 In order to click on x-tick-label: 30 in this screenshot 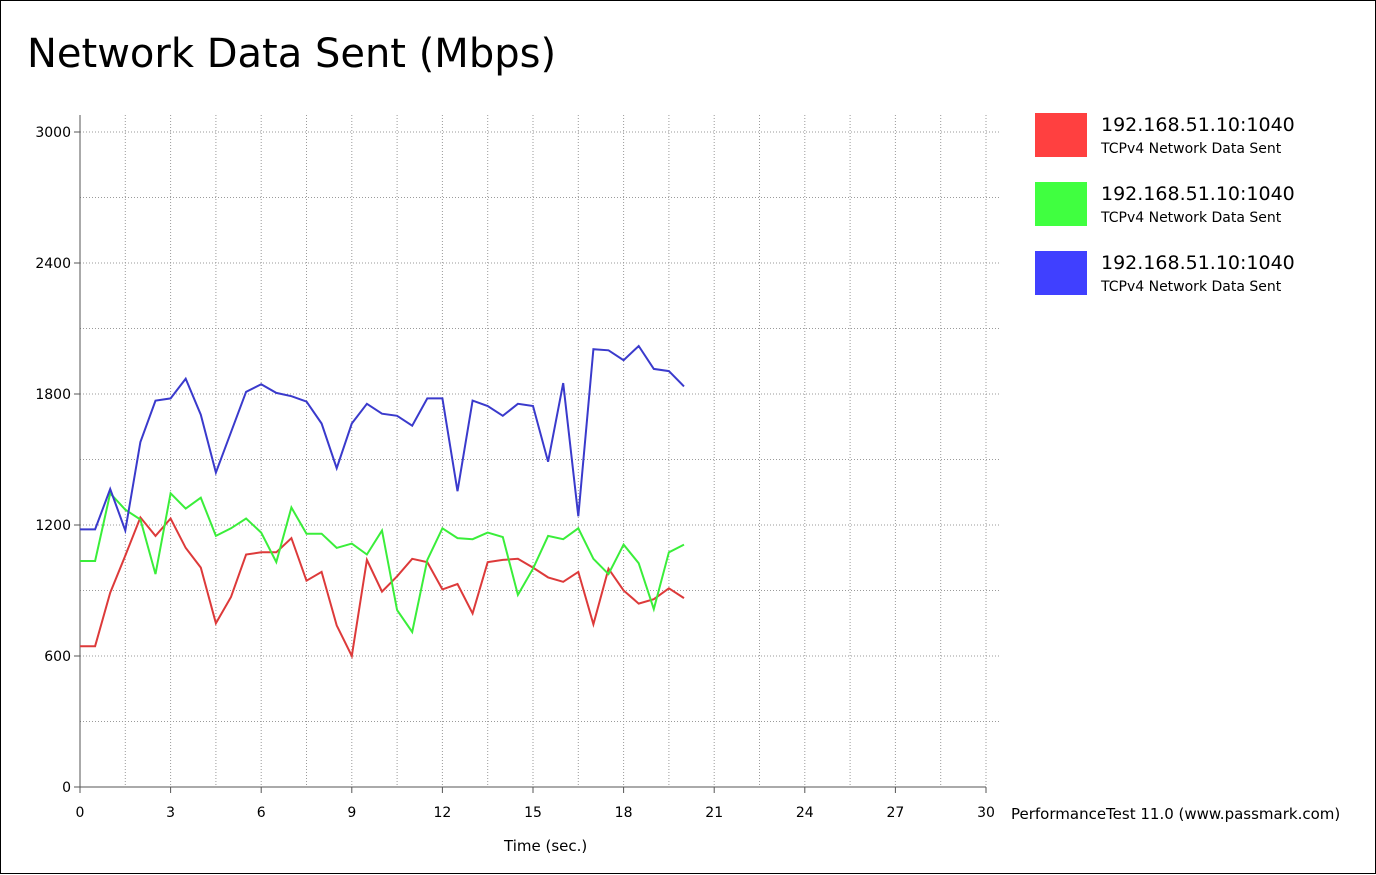, I will do `click(986, 813)`.